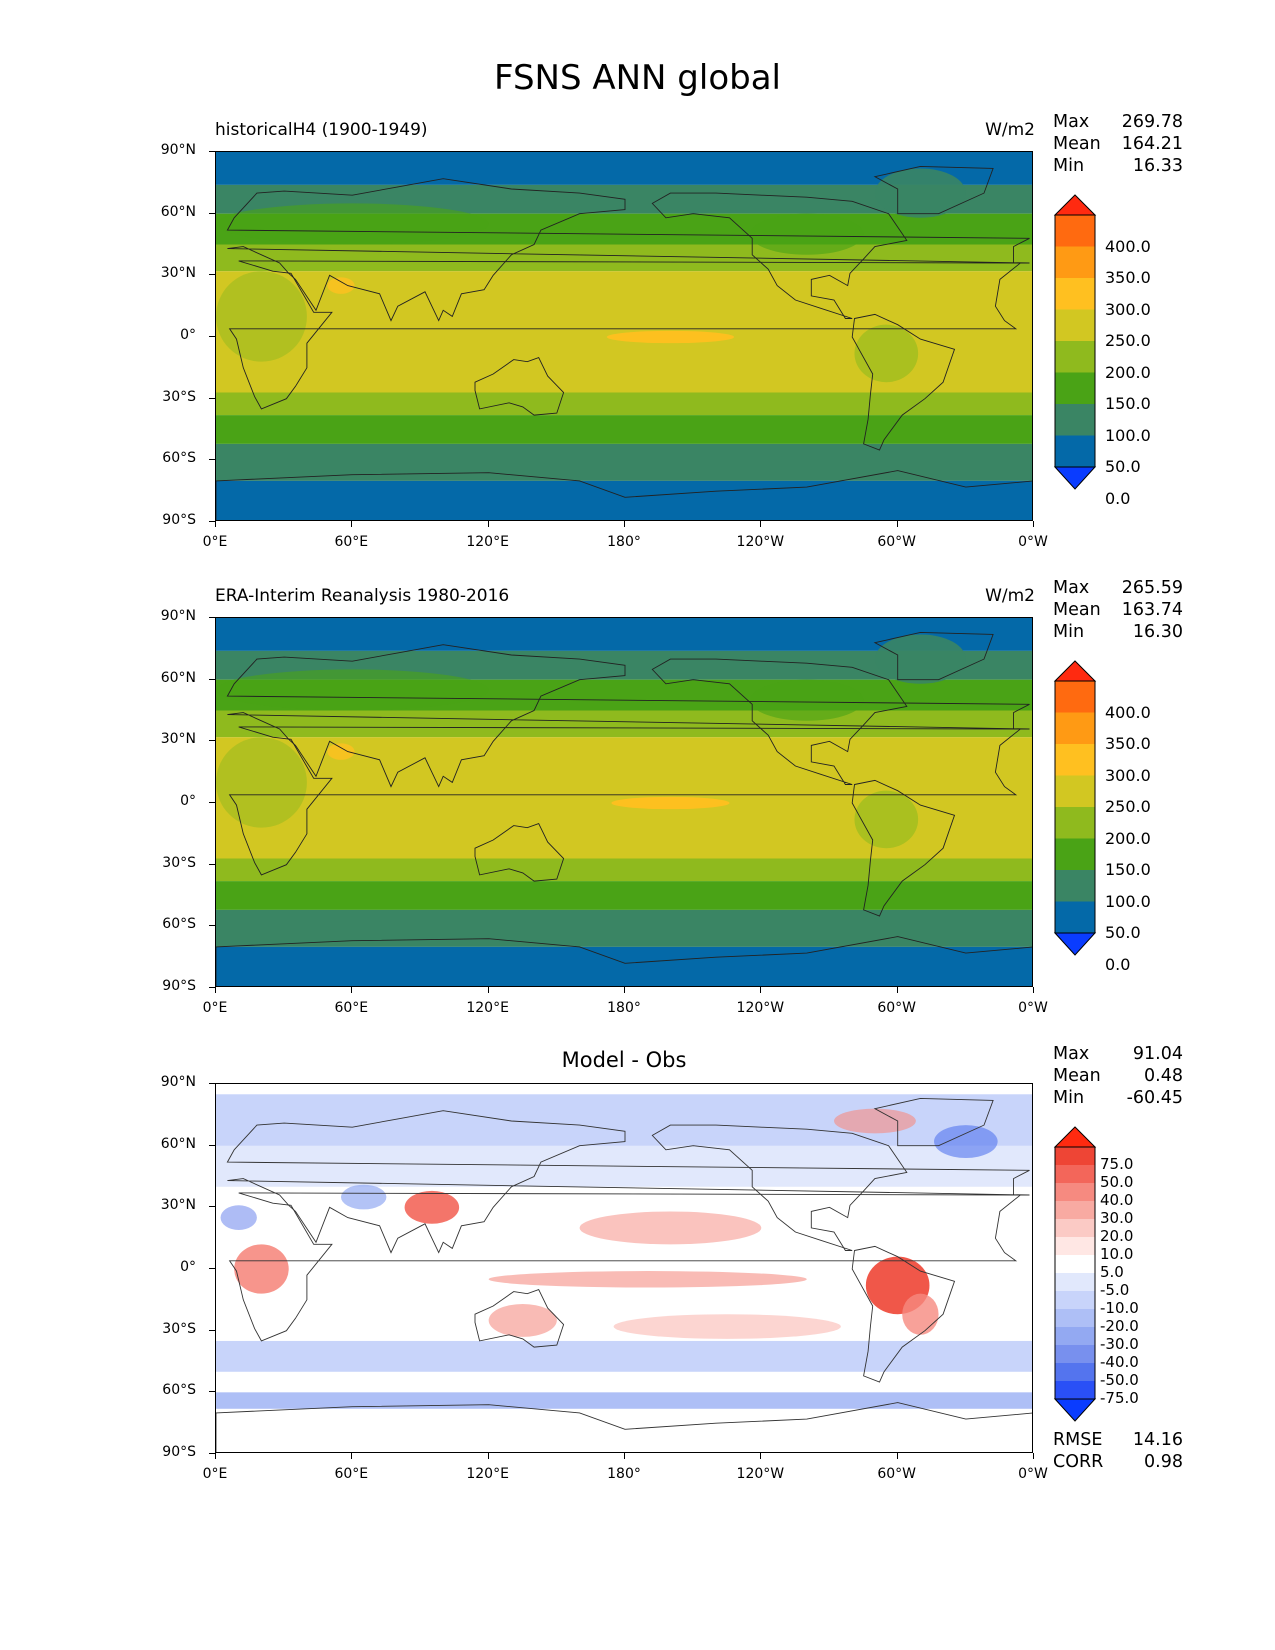 The width and height of the screenshot is (1275, 1650). Describe the element at coordinates (624, 1474) in the screenshot. I see `x-tick-label: 180°` at that location.